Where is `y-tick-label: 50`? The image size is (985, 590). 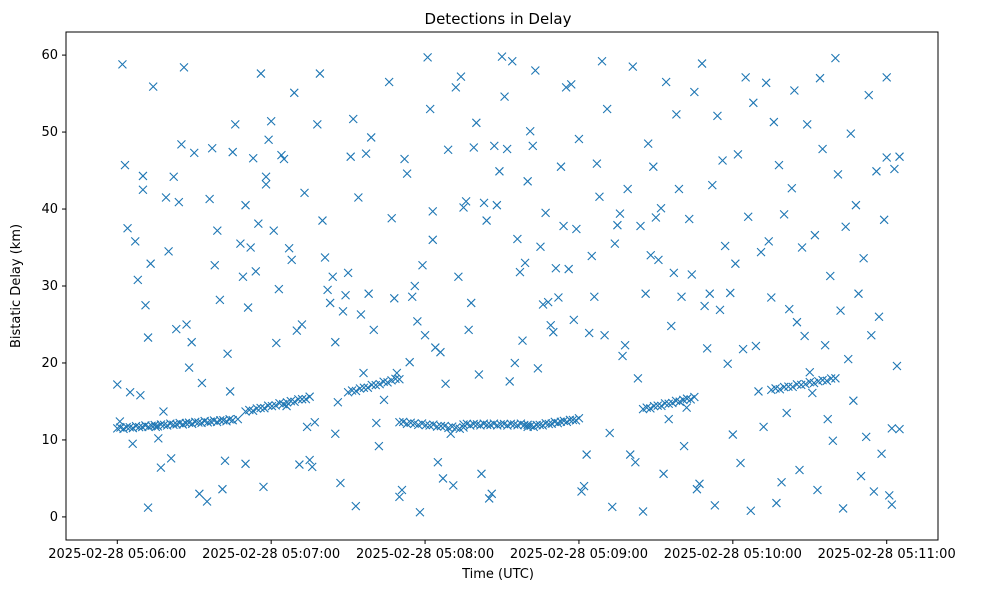 y-tick-label: 50 is located at coordinates (49, 132).